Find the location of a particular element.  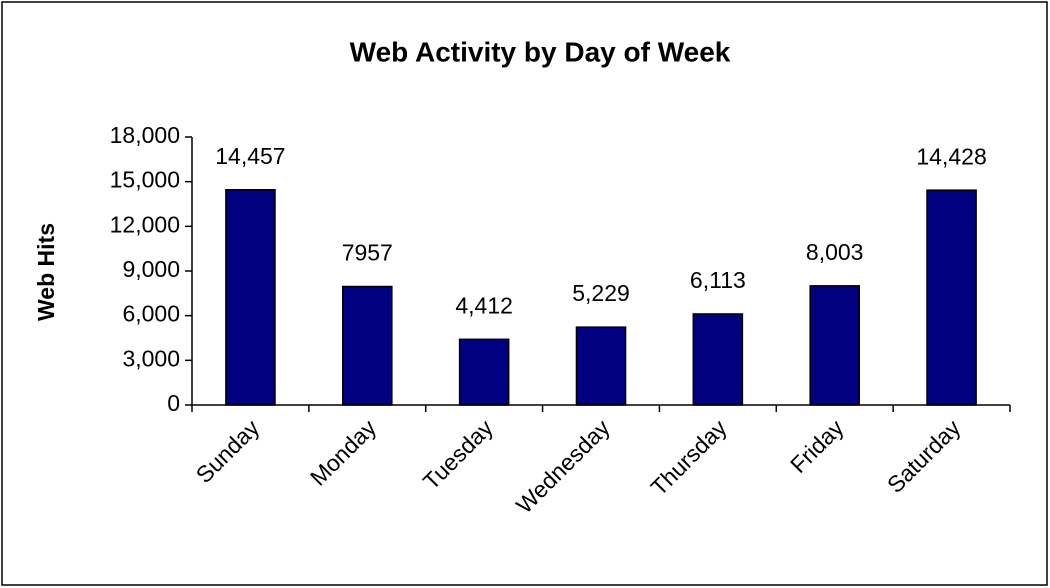

y-tick-label: 3,000 is located at coordinates (151, 358).